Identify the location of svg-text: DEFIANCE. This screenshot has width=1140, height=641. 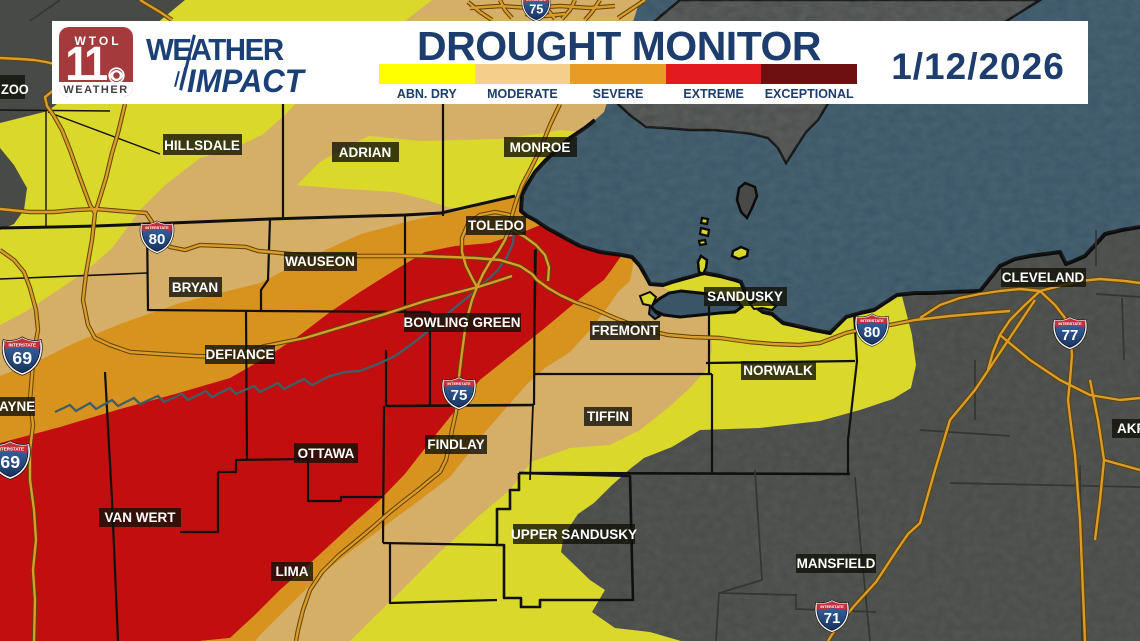
(239, 354).